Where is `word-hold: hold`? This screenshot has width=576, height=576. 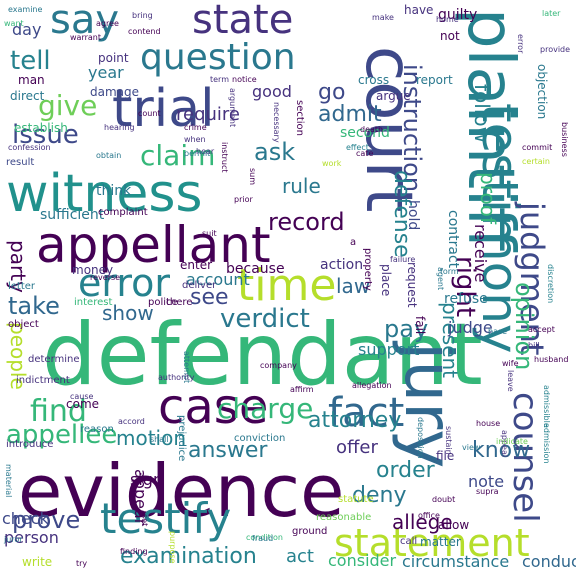 word-hold: hold is located at coordinates (413, 215).